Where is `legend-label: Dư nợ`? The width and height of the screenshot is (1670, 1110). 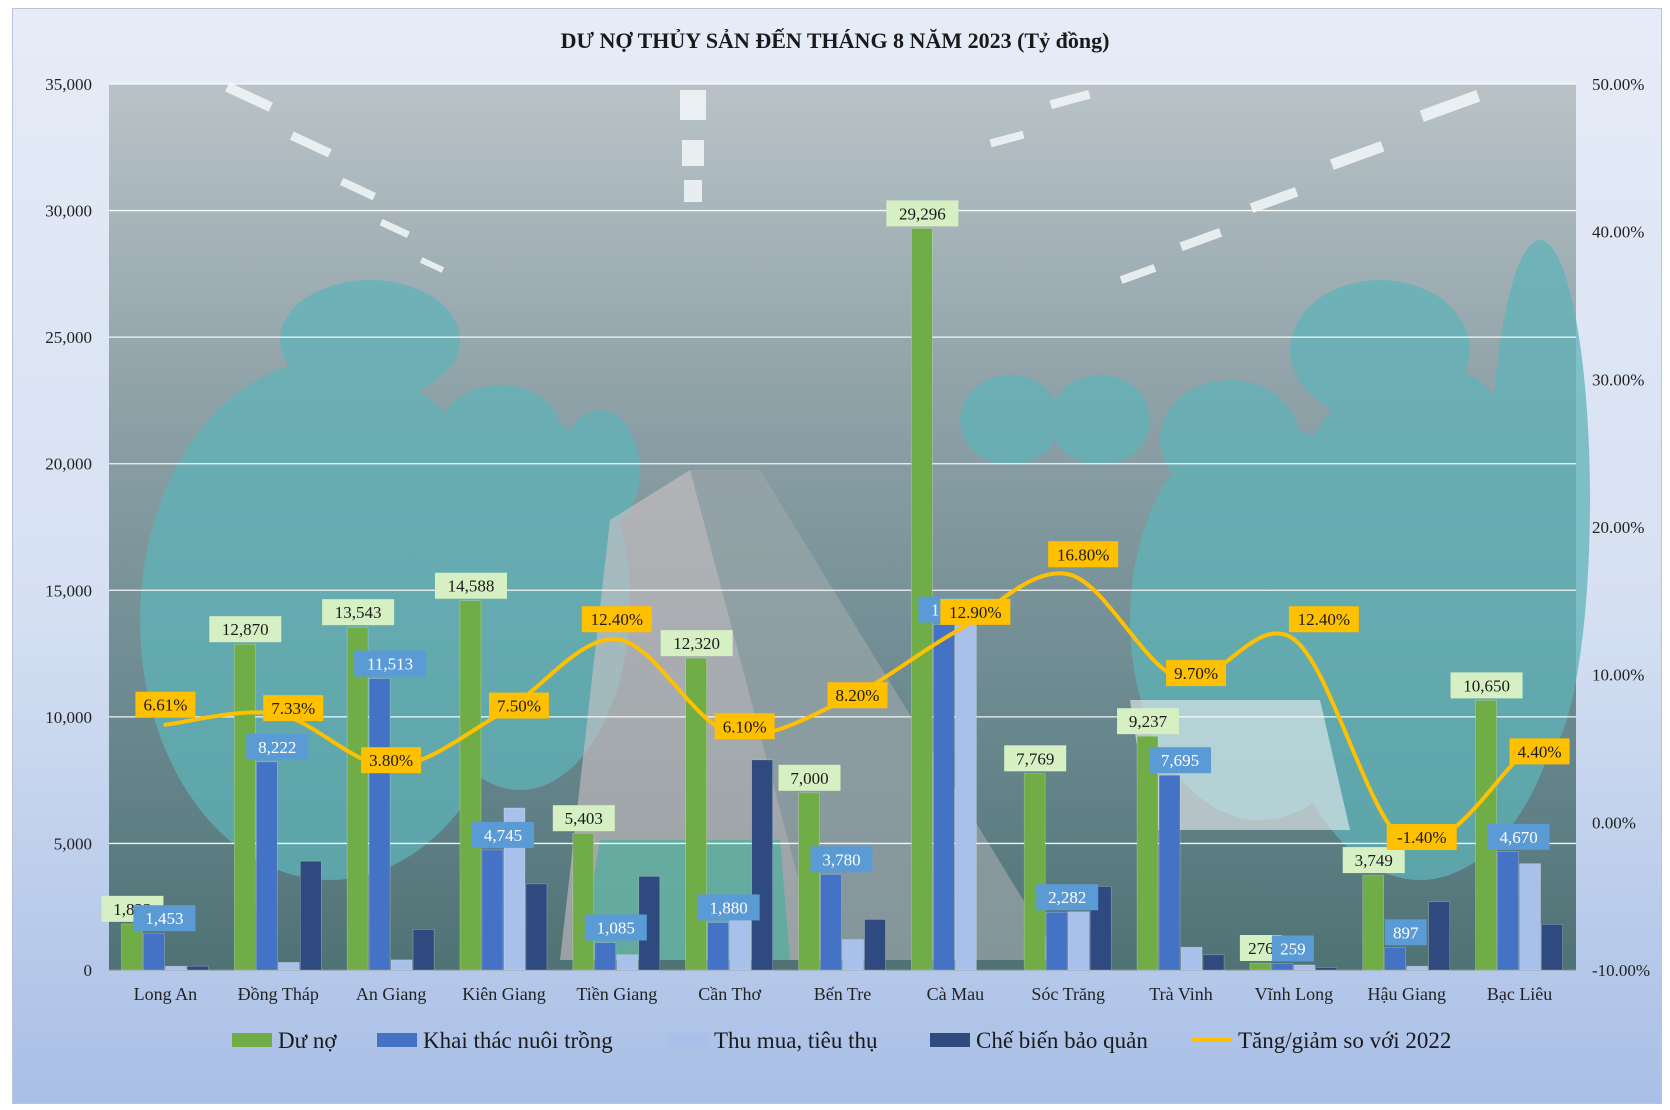 legend-label: Dư nợ is located at coordinates (307, 1040).